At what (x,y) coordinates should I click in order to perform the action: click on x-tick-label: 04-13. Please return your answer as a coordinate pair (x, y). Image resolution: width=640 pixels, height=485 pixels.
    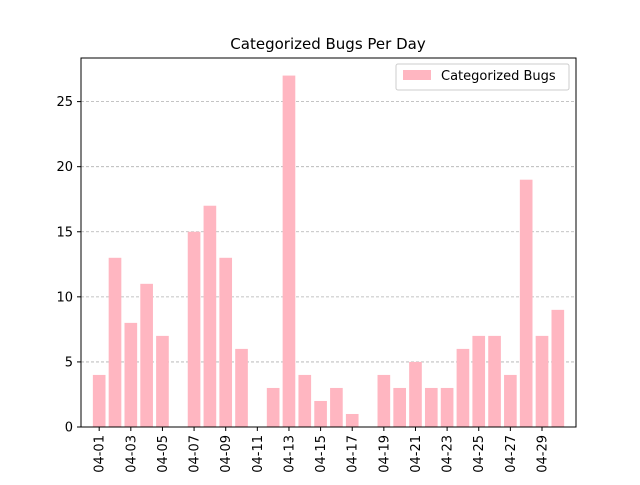
    Looking at the image, I should click on (289, 454).